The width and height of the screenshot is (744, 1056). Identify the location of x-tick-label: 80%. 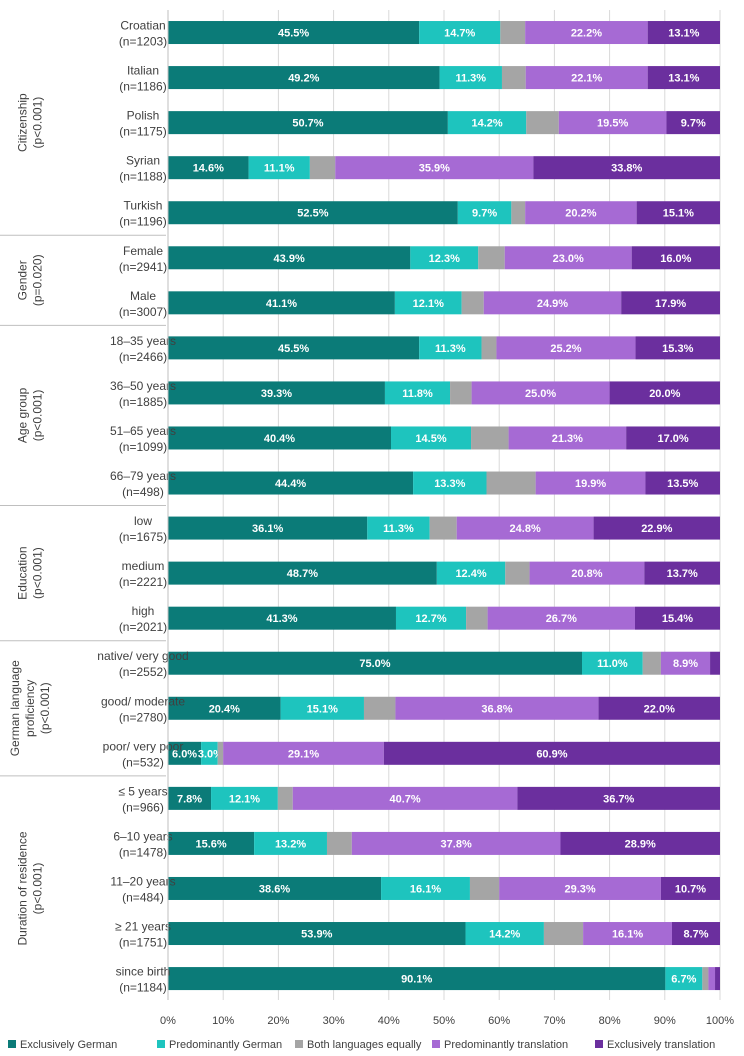
(610, 1021).